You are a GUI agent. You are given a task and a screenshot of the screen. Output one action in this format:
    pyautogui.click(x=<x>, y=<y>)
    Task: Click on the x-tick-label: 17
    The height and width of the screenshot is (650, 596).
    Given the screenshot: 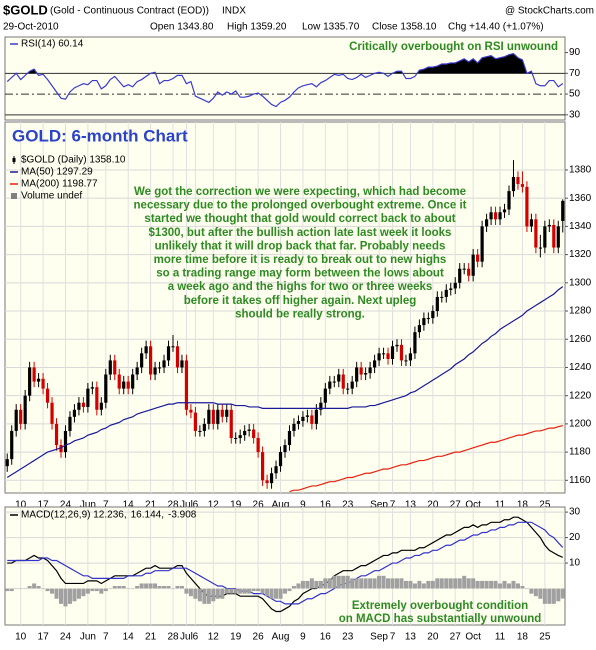 What is the action you would take?
    pyautogui.click(x=44, y=505)
    